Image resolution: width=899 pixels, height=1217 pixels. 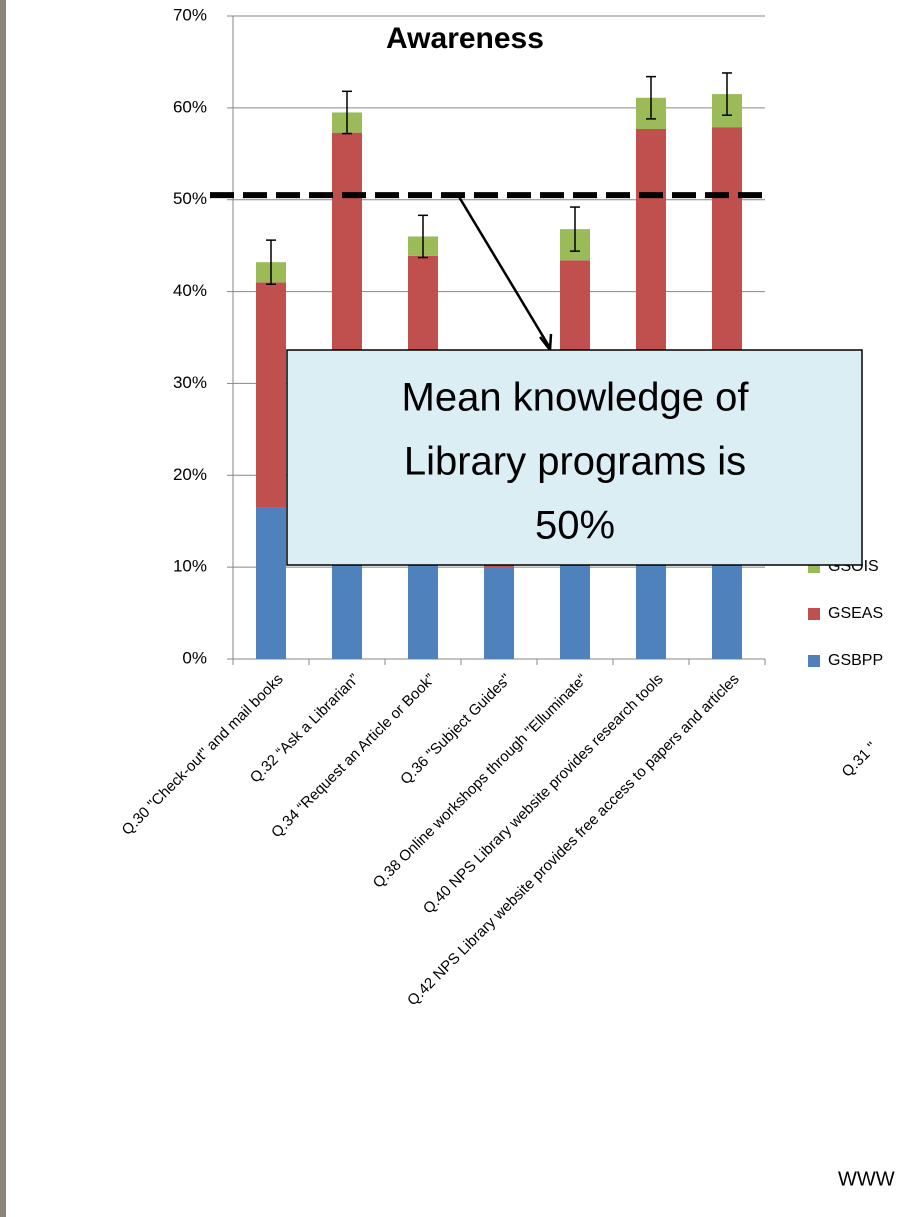 I want to click on y-tick-label: 70%, so click(x=190, y=14).